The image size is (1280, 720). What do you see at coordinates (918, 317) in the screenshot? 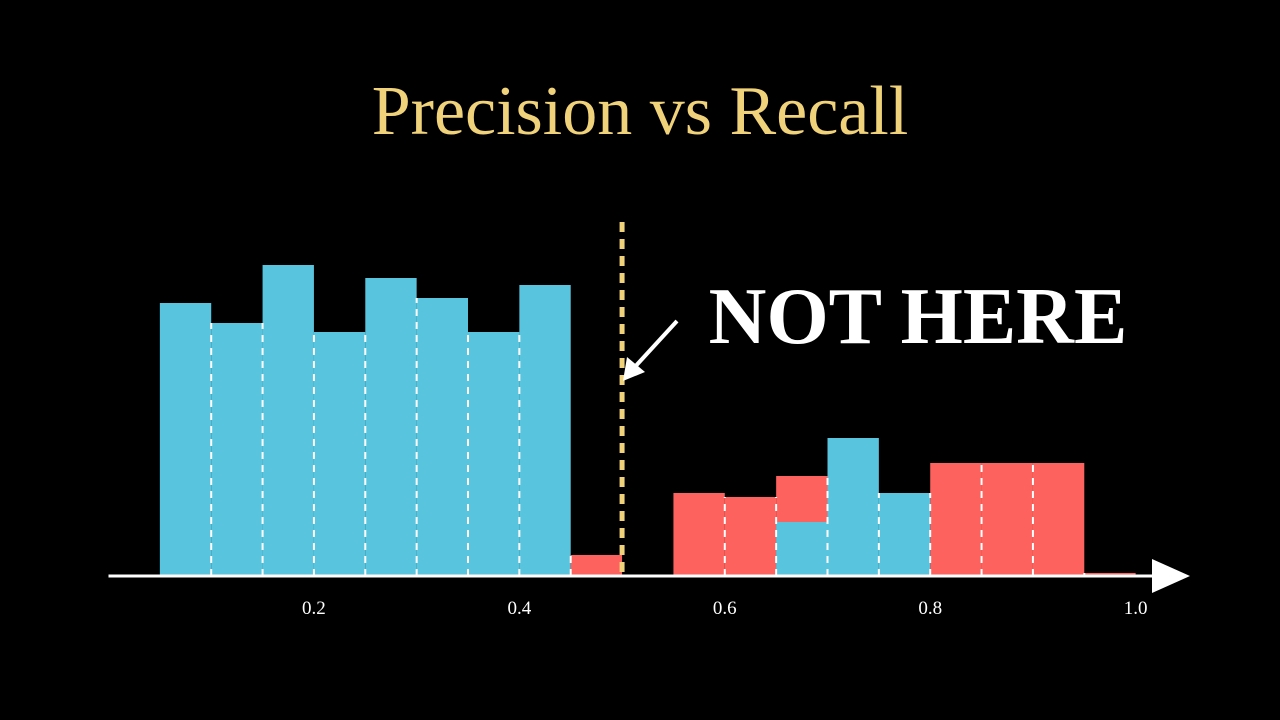
I see `annotation: NOT HERE` at bounding box center [918, 317].